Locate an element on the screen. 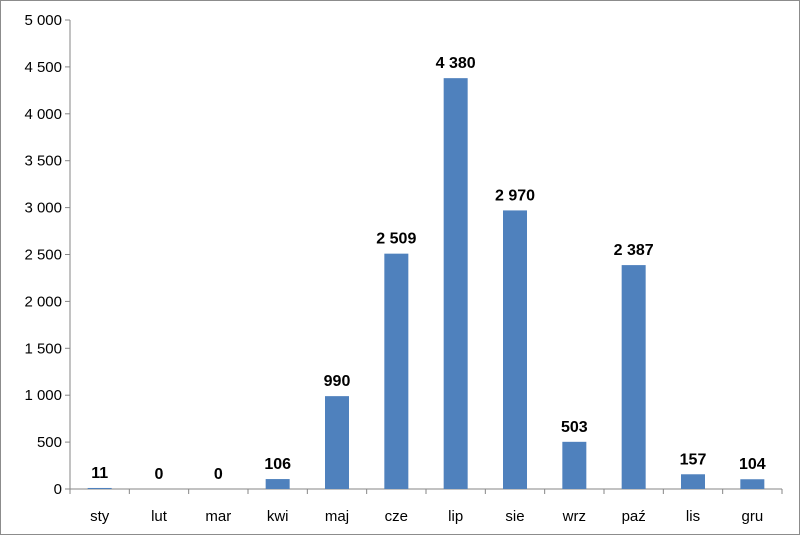 The image size is (800, 535). x-tick-label: gru is located at coordinates (752, 516).